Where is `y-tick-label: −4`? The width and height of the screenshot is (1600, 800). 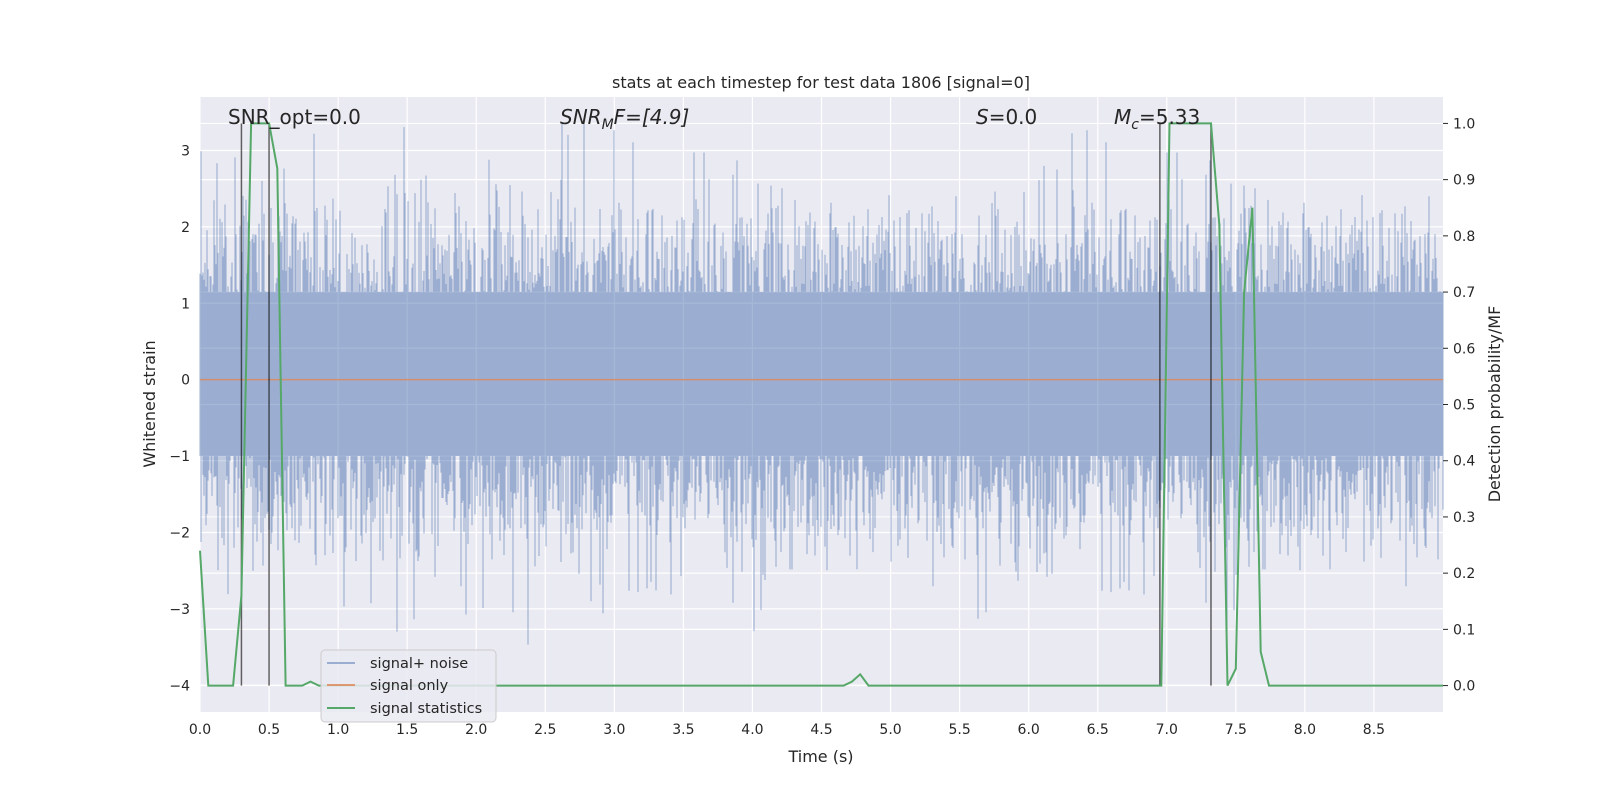 y-tick-label: −4 is located at coordinates (179, 686).